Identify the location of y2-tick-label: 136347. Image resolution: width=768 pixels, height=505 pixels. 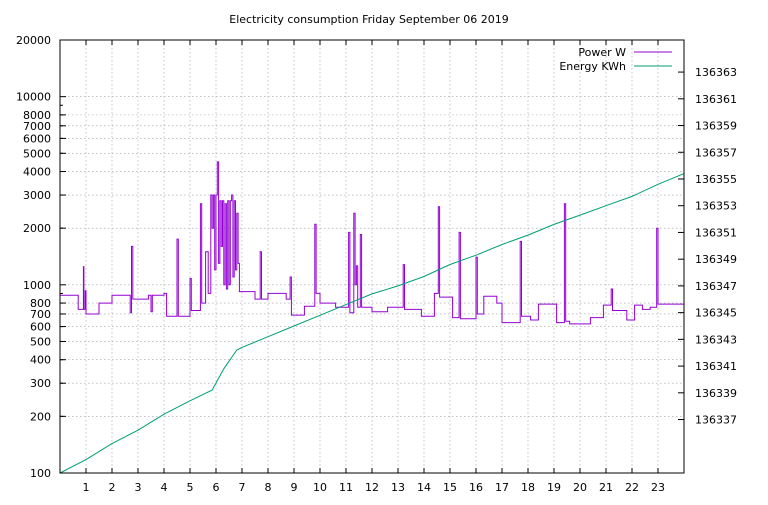
(716, 286).